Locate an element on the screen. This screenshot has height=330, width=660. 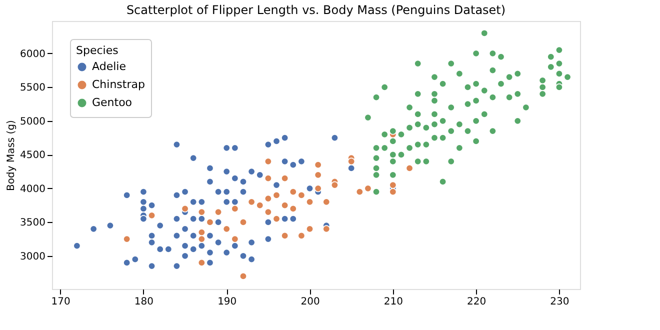
x-tick-label: 180 is located at coordinates (144, 302).